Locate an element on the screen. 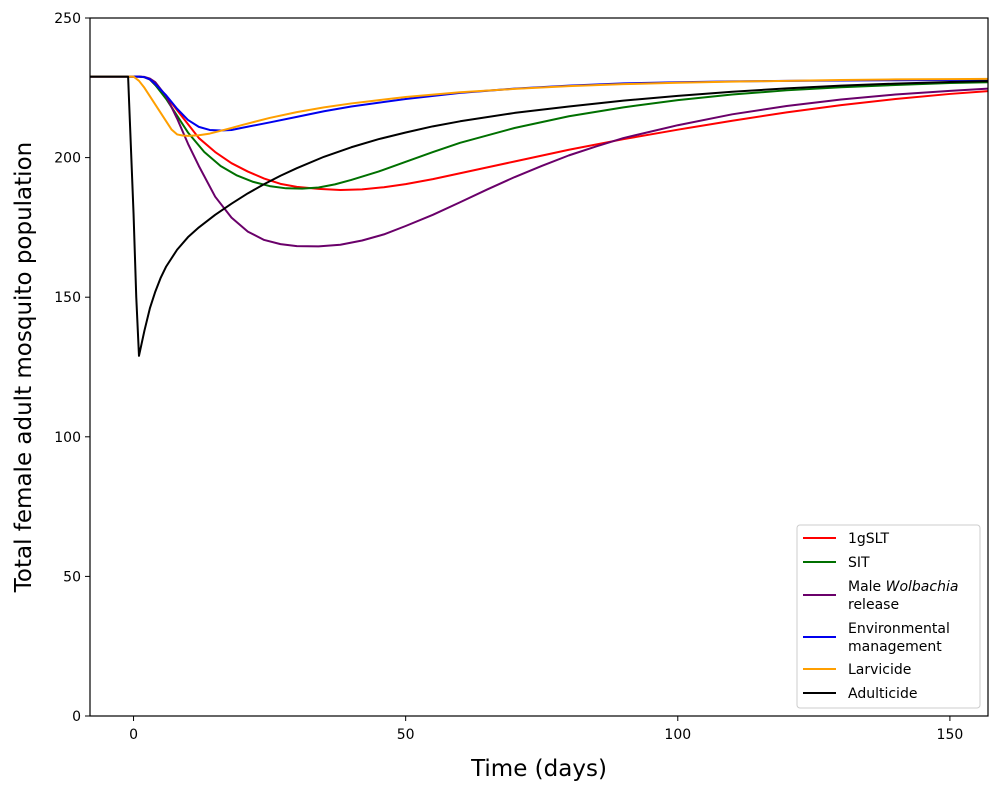  x-axis-title: Time (days) is located at coordinates (538, 769).